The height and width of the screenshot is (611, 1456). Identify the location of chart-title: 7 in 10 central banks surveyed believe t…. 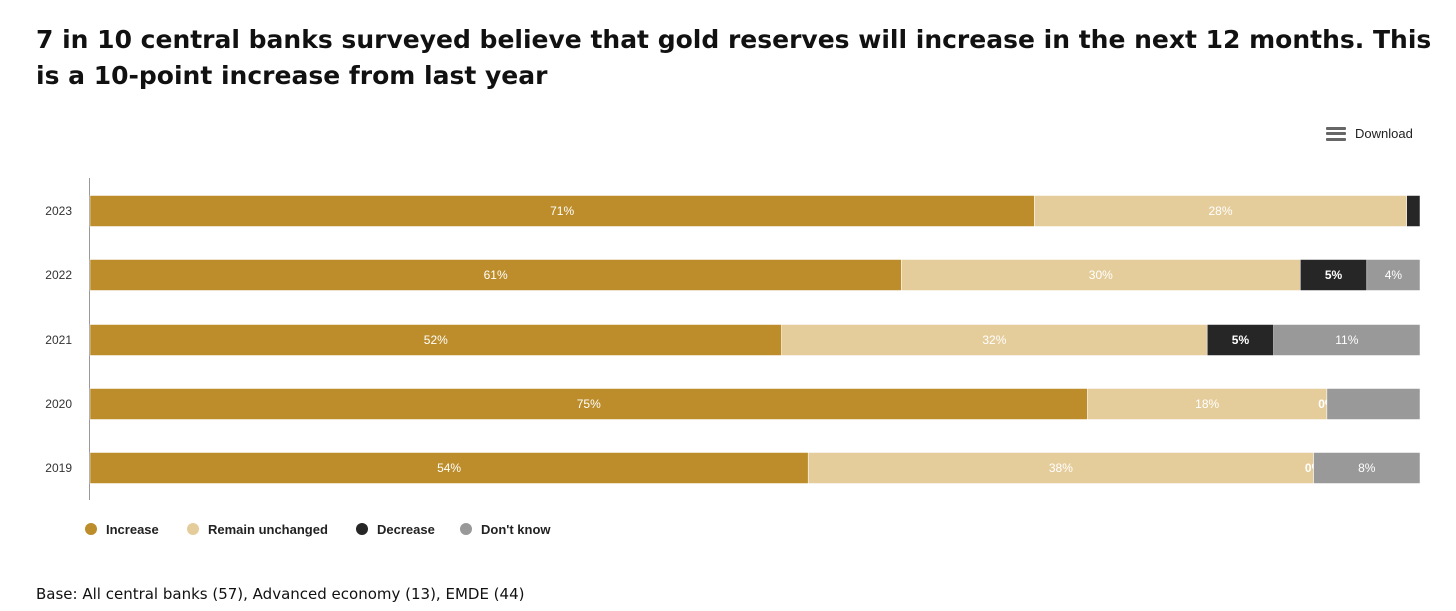
(734, 57).